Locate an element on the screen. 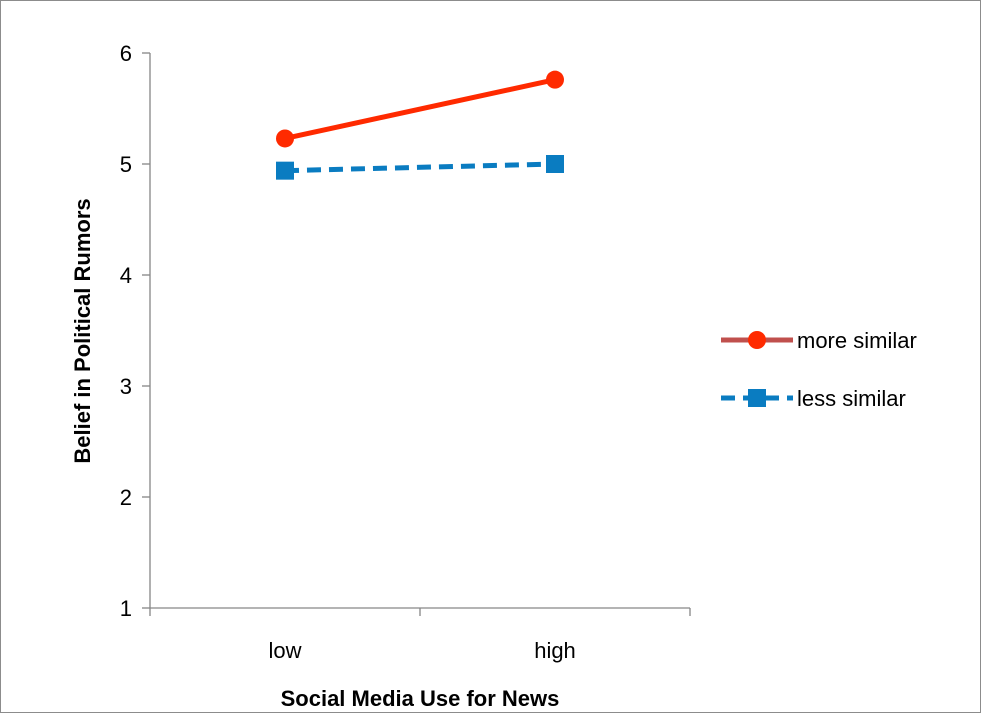  series-layer is located at coordinates (420, 125).